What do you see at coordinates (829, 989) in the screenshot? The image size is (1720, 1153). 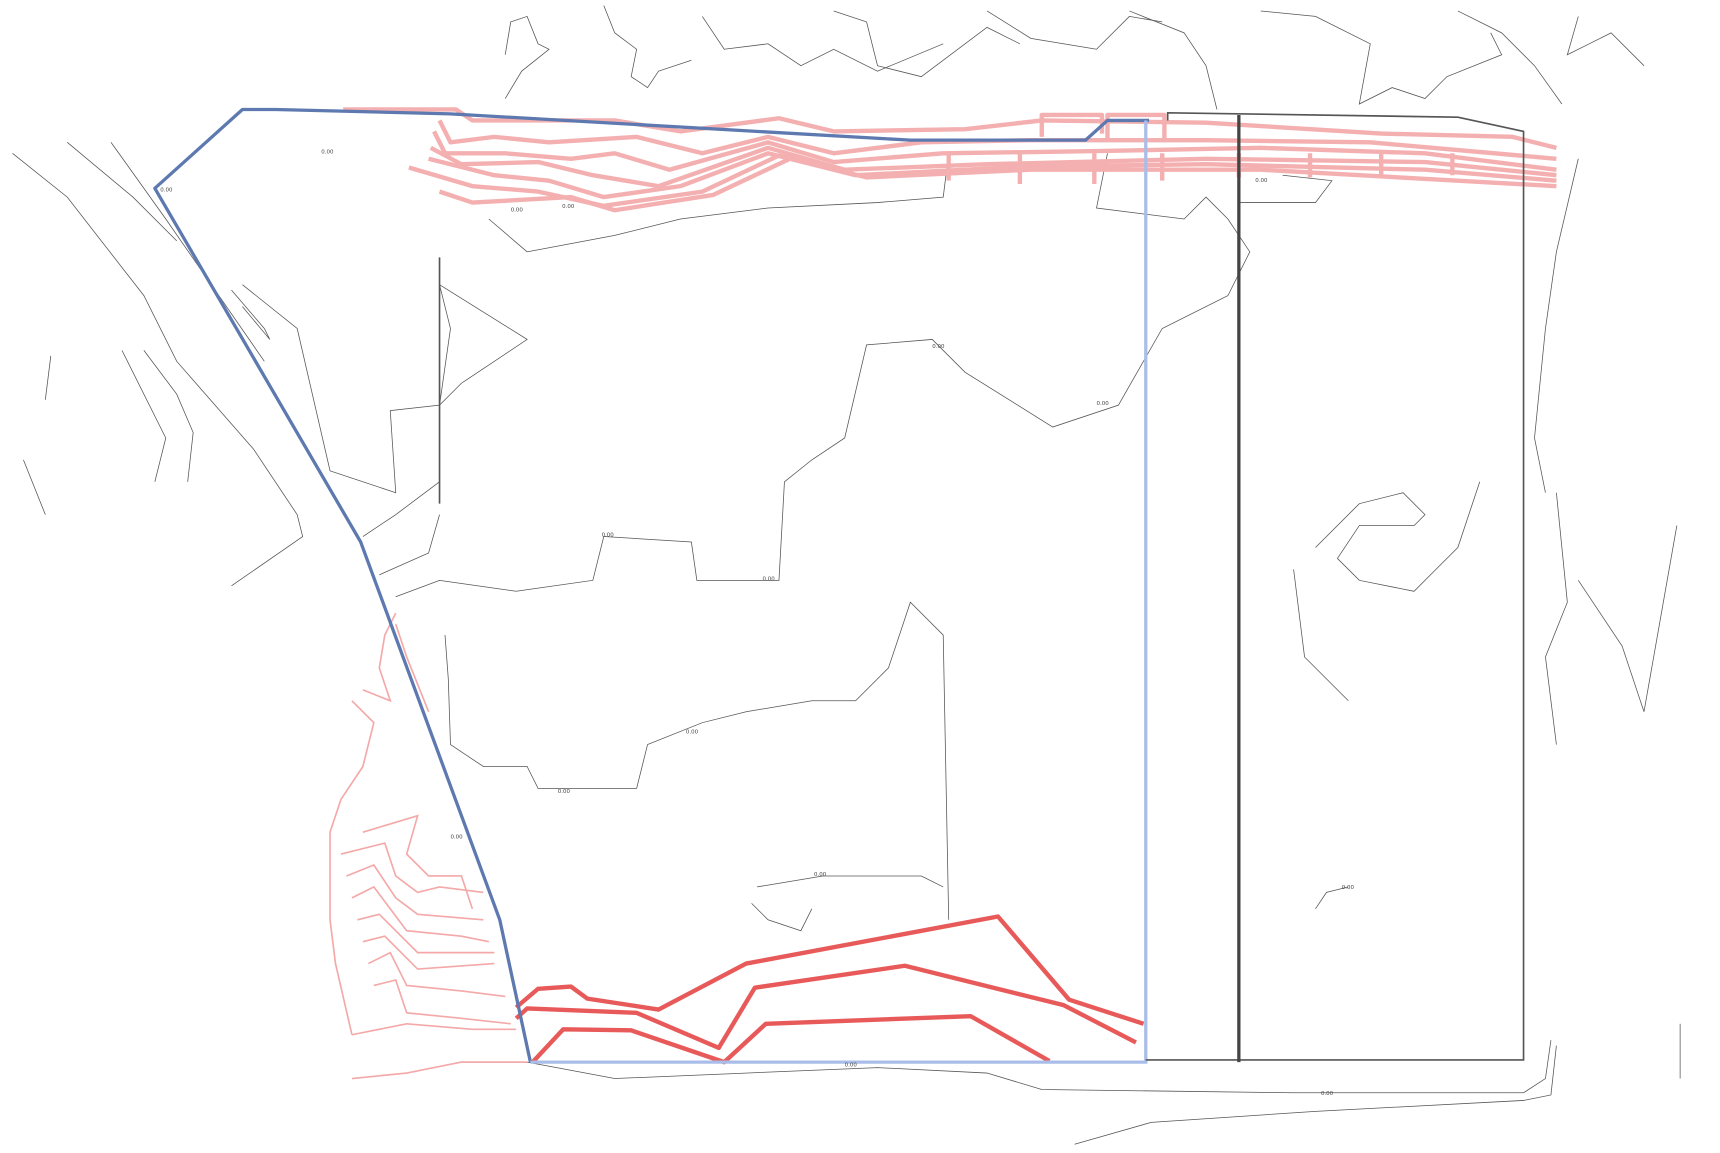 I see `red-lines` at bounding box center [829, 989].